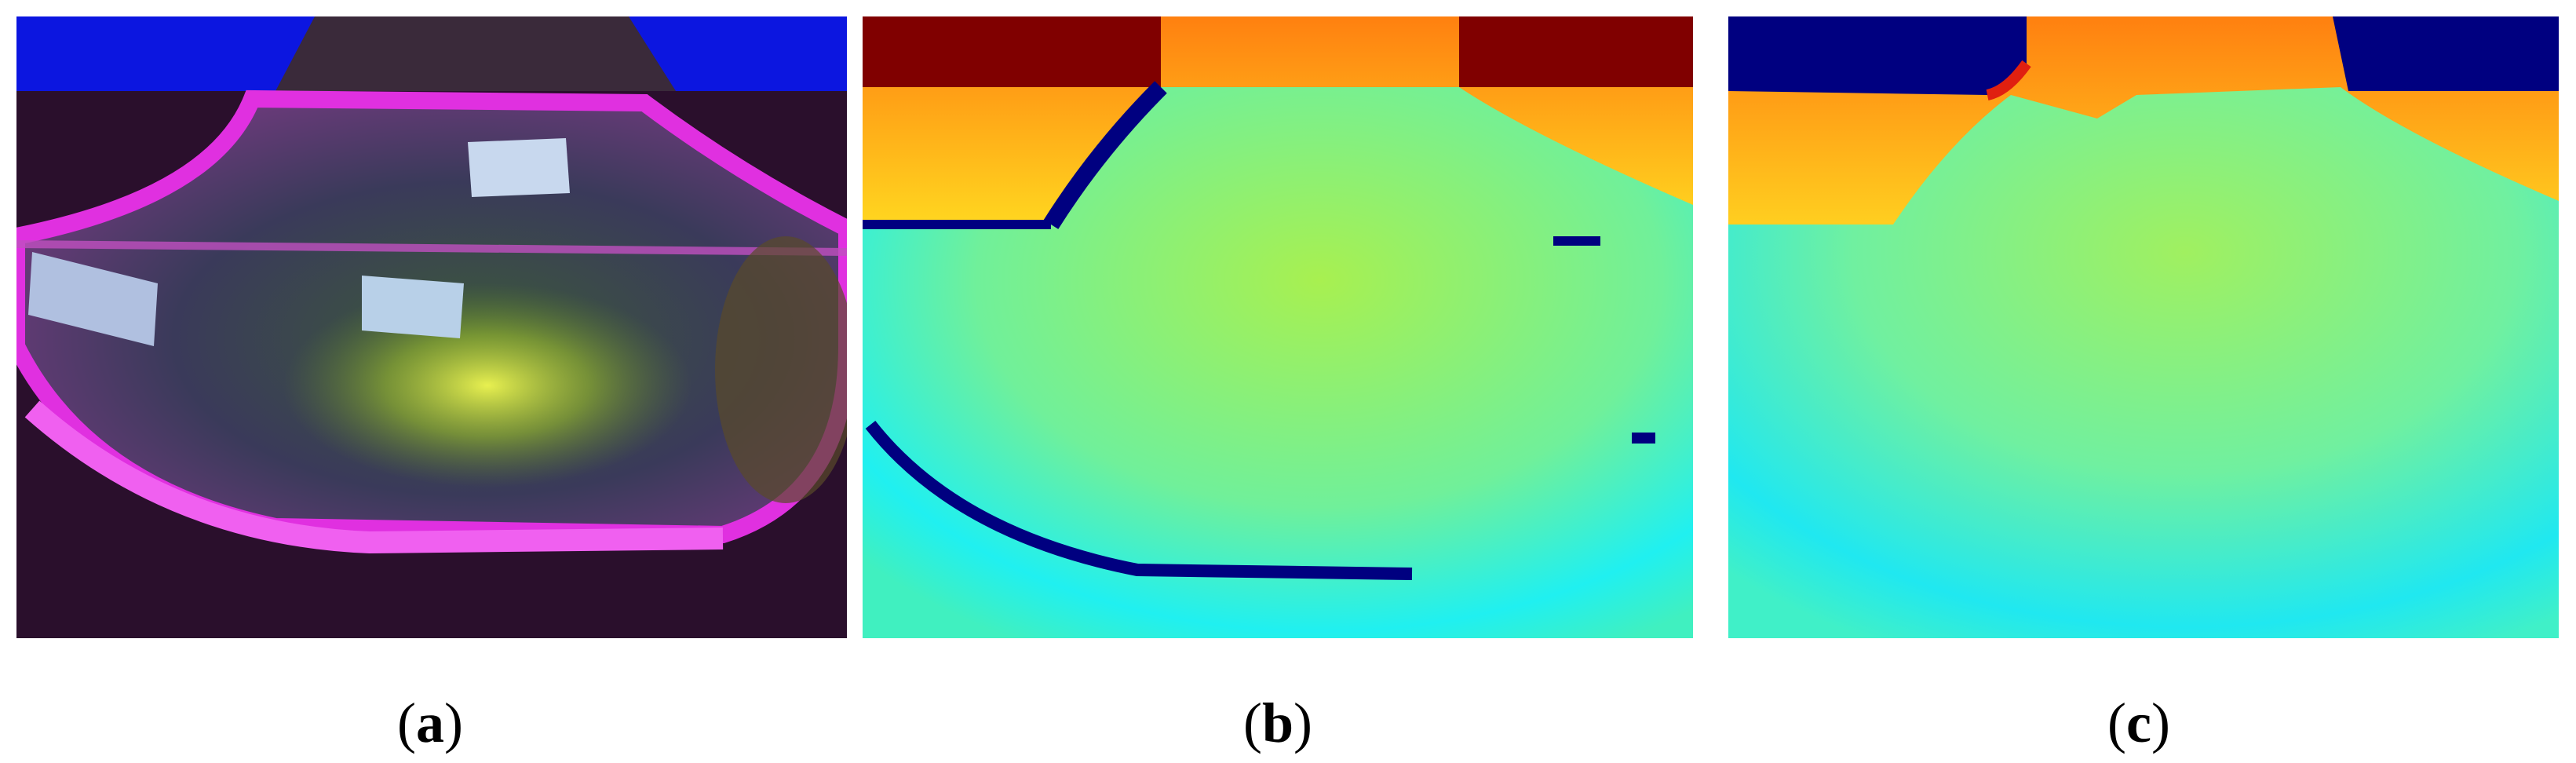  Describe the element at coordinates (2138, 723) in the screenshot. I see `caption: (c)` at that location.